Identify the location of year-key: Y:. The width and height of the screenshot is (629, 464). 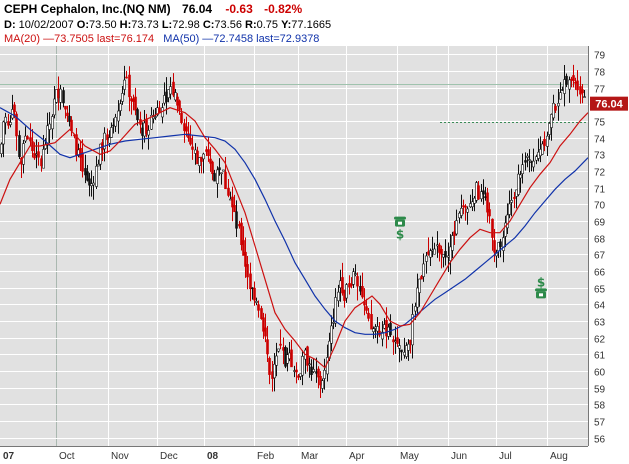
(286, 25).